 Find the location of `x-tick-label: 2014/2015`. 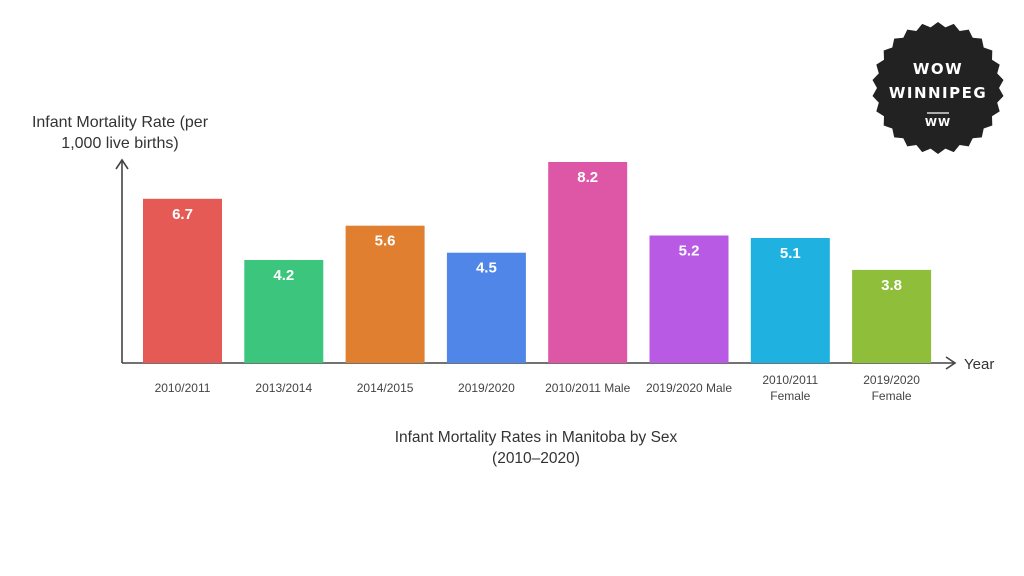

x-tick-label: 2014/2015 is located at coordinates (385, 388).